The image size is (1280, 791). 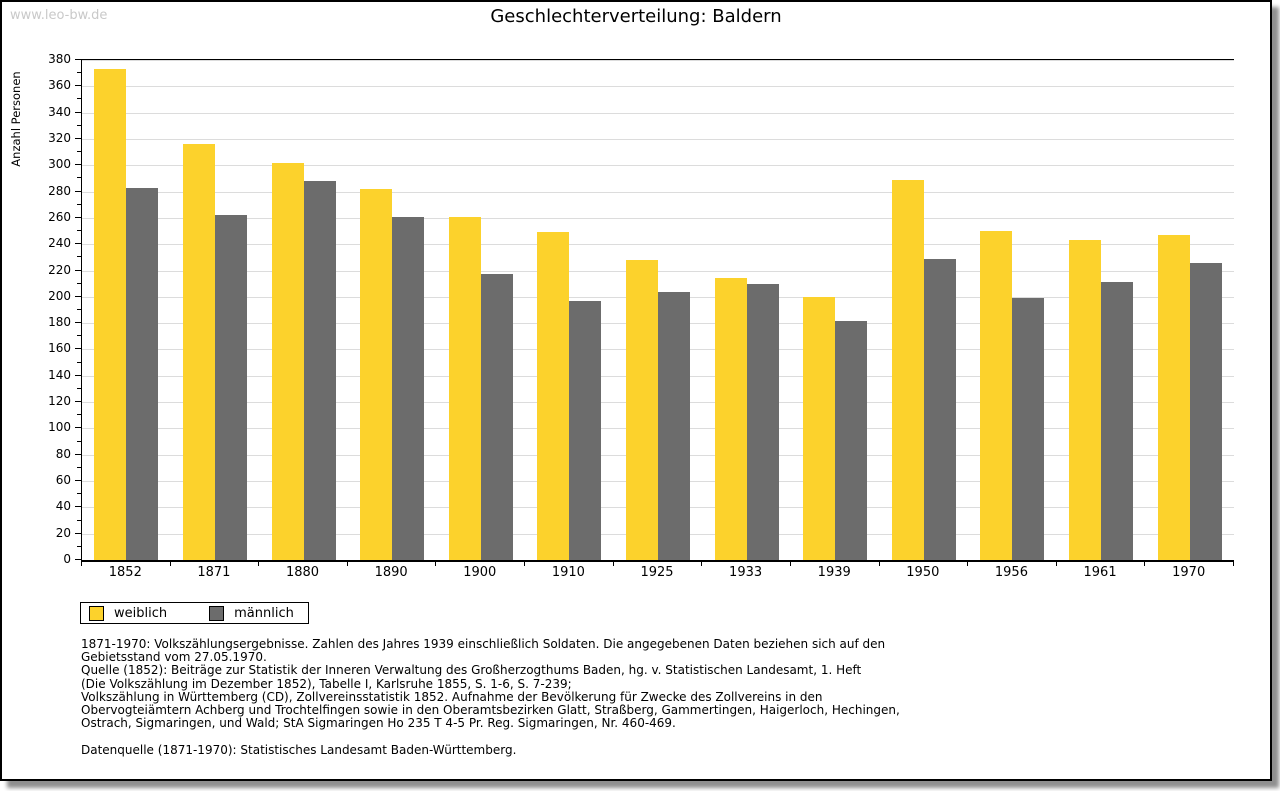 What do you see at coordinates (59, 374) in the screenshot?
I see `y-tick-label: 140` at bounding box center [59, 374].